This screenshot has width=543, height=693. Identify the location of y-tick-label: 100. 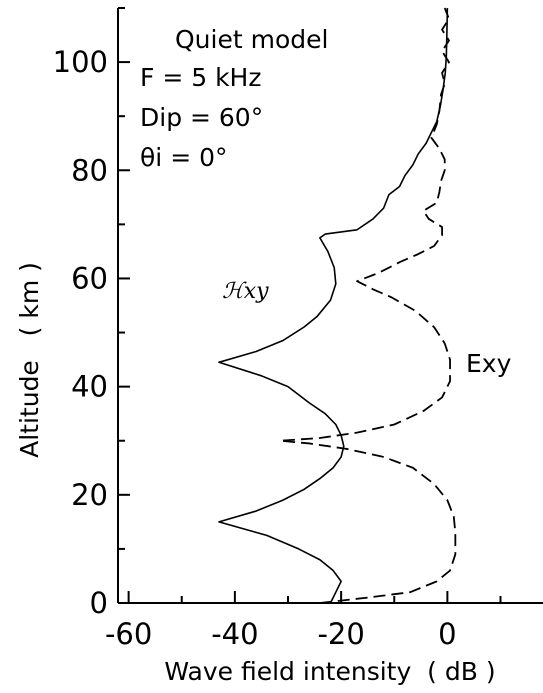
(80, 62).